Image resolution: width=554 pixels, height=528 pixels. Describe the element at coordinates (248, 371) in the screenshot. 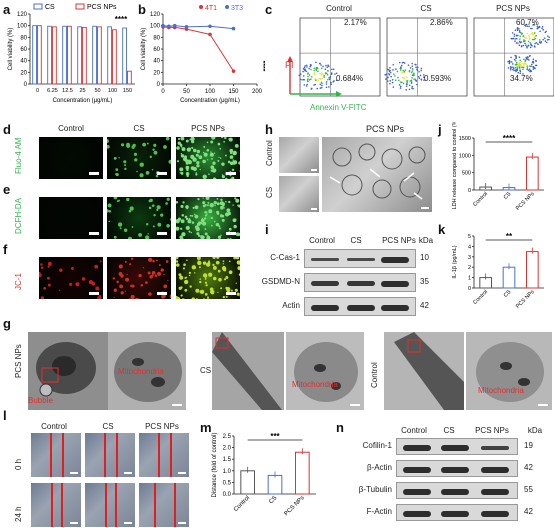

I see `g-cs-cell` at that location.